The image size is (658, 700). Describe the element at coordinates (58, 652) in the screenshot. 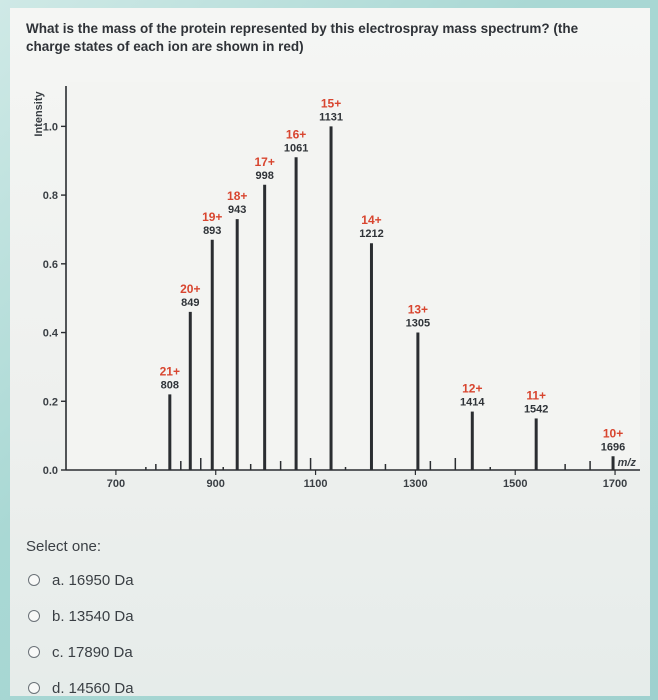

I see `option-c-letter: c.` at that location.